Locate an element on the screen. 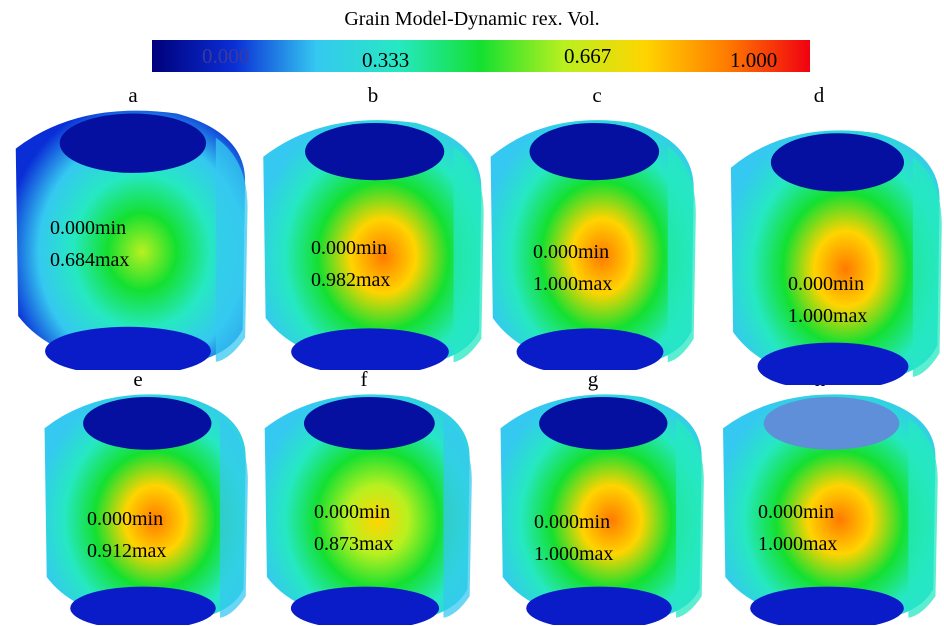 This screenshot has height=626, width=944. contour-render-c is located at coordinates (590, 240).